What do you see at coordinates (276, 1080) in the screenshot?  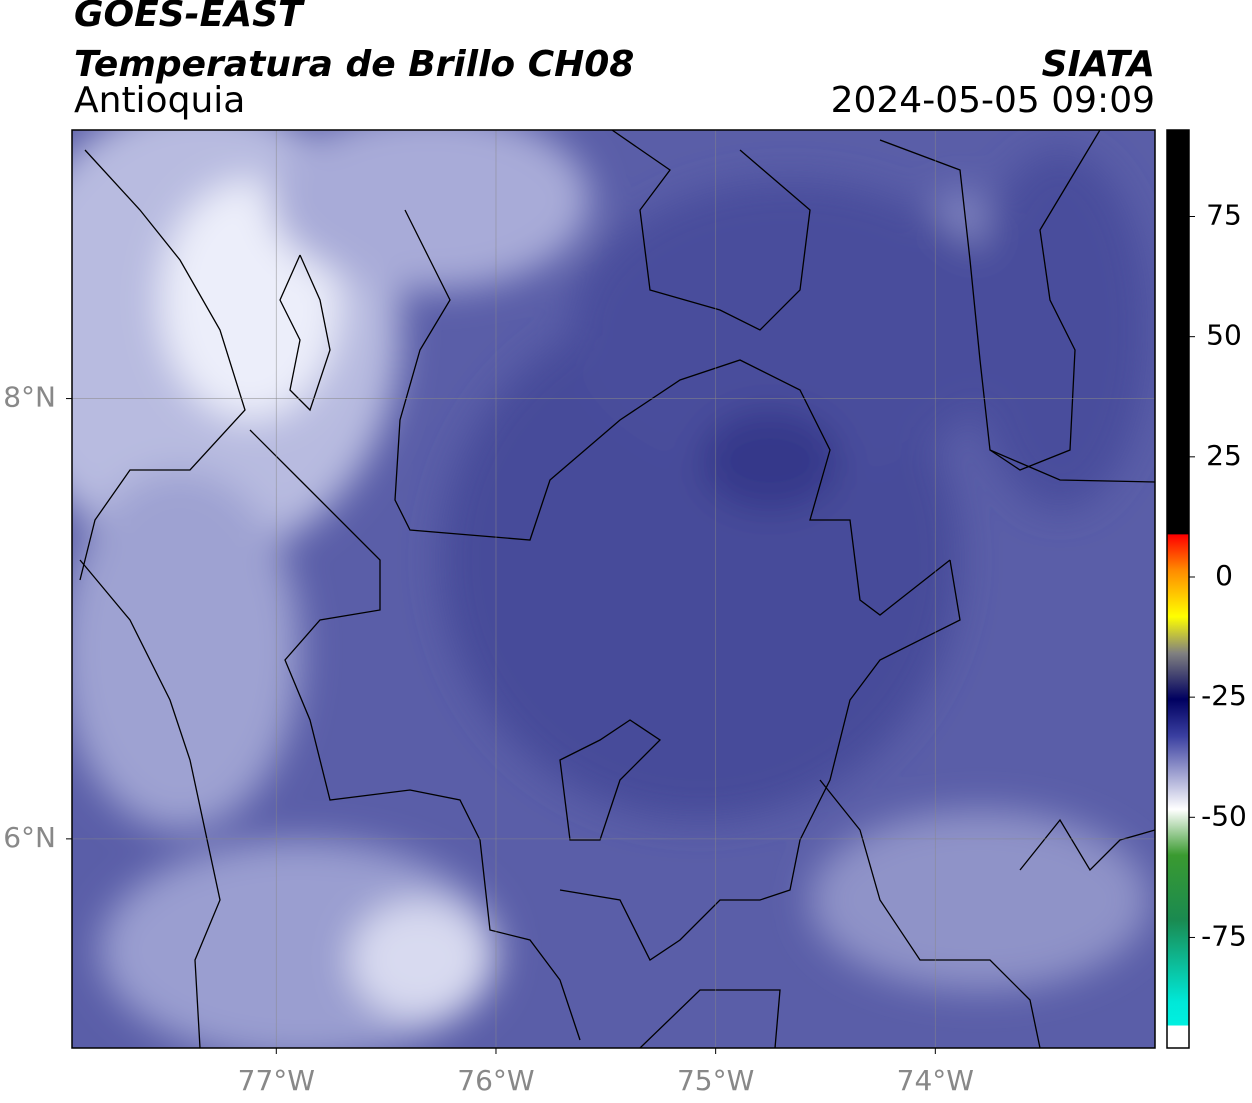 I see `x-tick-label: 77°W` at bounding box center [276, 1080].